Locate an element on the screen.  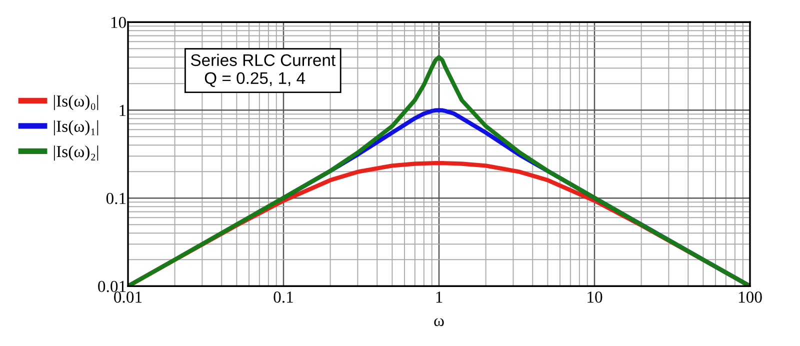
x-tick-label: 0.1 is located at coordinates (283, 297).